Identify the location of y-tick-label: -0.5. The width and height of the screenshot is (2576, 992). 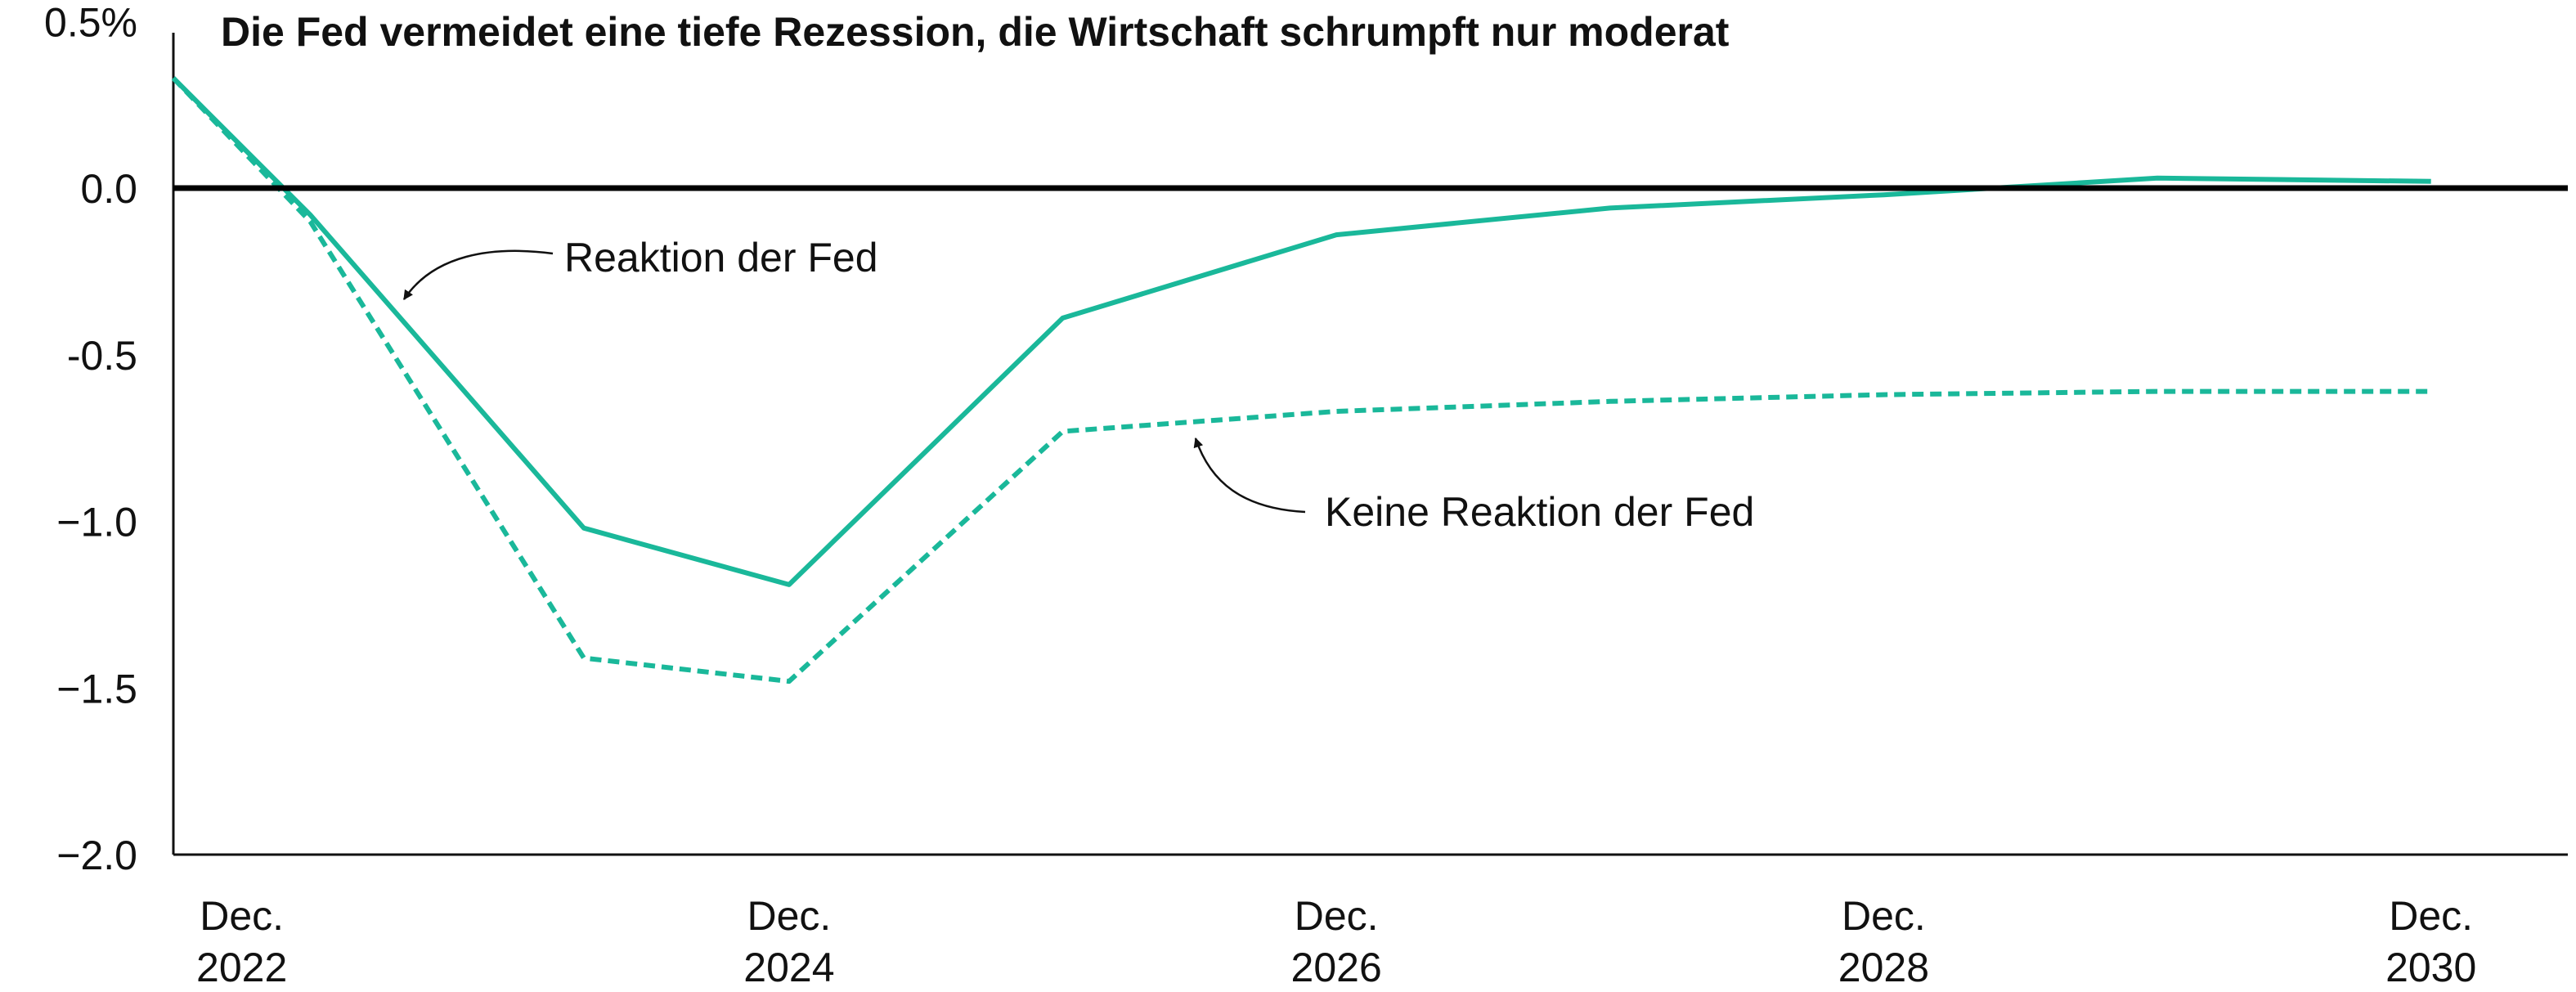
(102, 356).